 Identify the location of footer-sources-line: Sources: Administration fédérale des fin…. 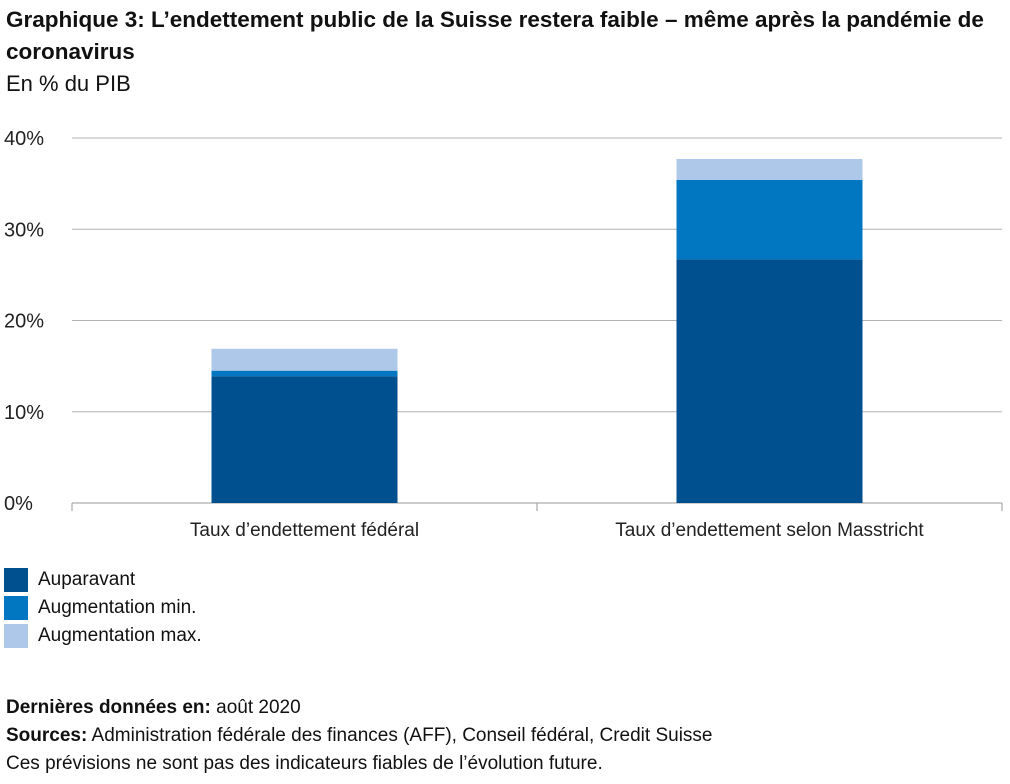
(359, 736).